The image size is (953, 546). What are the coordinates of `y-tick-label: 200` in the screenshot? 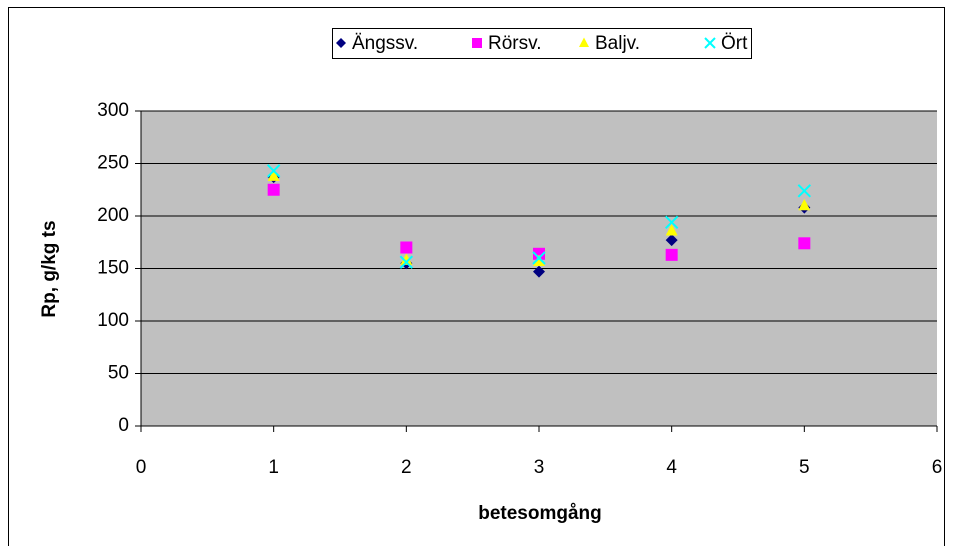 It's located at (113, 215).